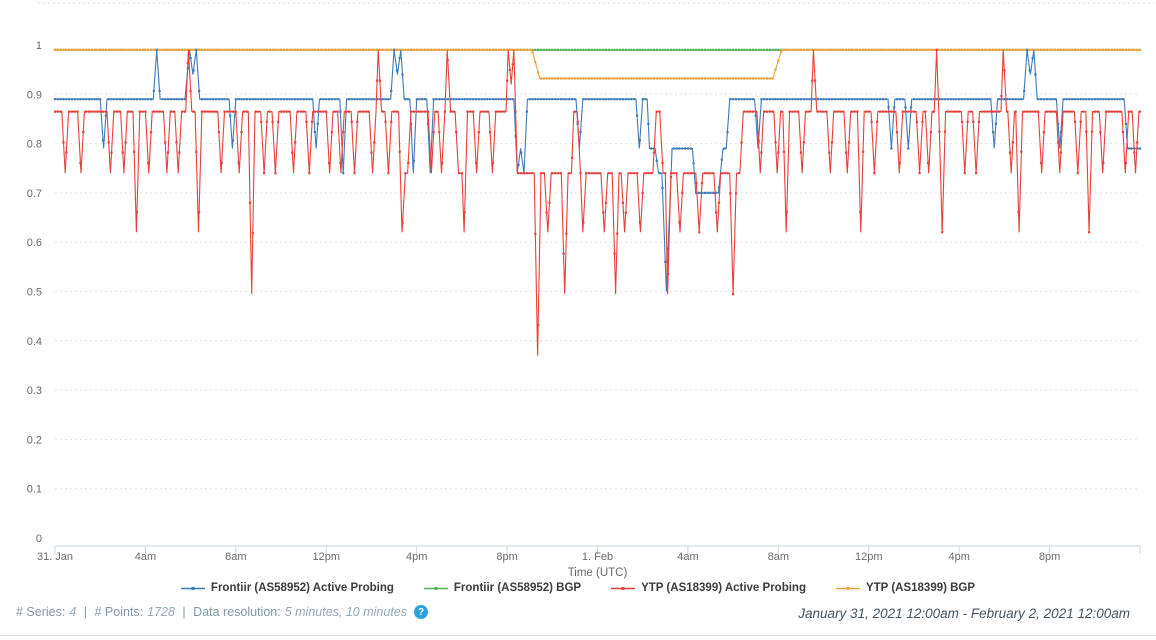 The width and height of the screenshot is (1156, 640). I want to click on frontiir-active-probing-line-icon, so click(192, 588).